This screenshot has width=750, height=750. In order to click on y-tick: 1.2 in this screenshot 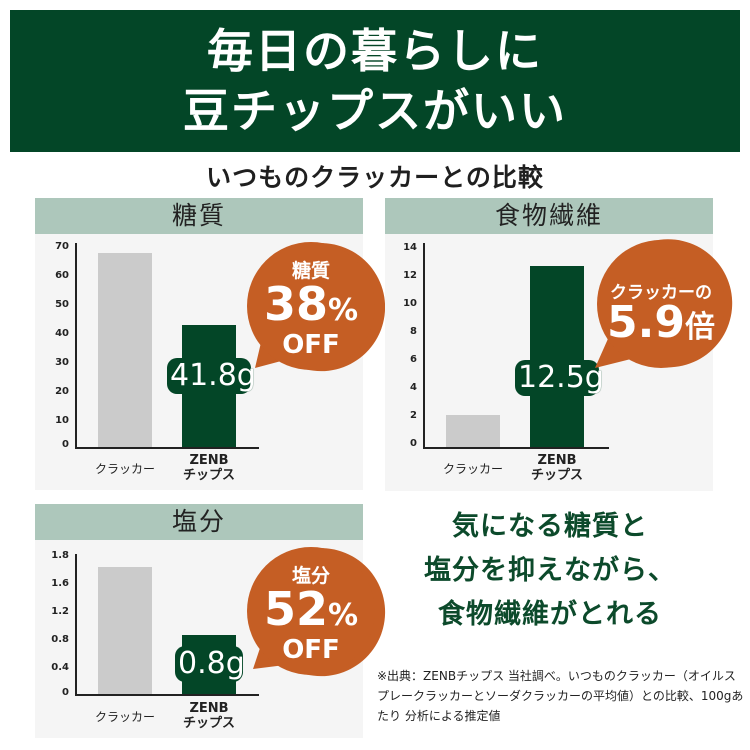, I will do `click(60, 611)`.